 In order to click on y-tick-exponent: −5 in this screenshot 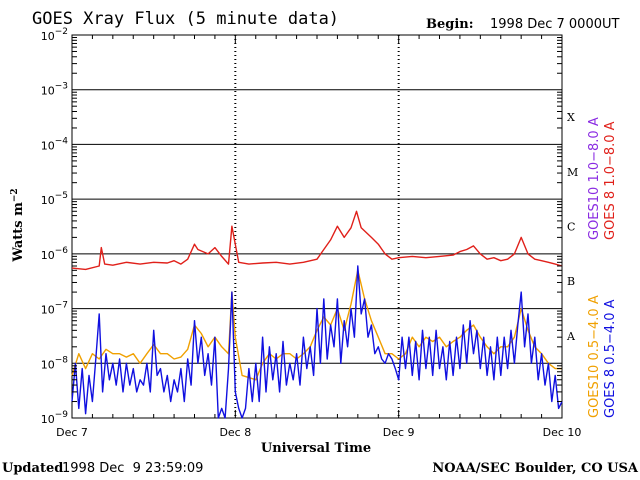, I will do `click(61, 196)`.